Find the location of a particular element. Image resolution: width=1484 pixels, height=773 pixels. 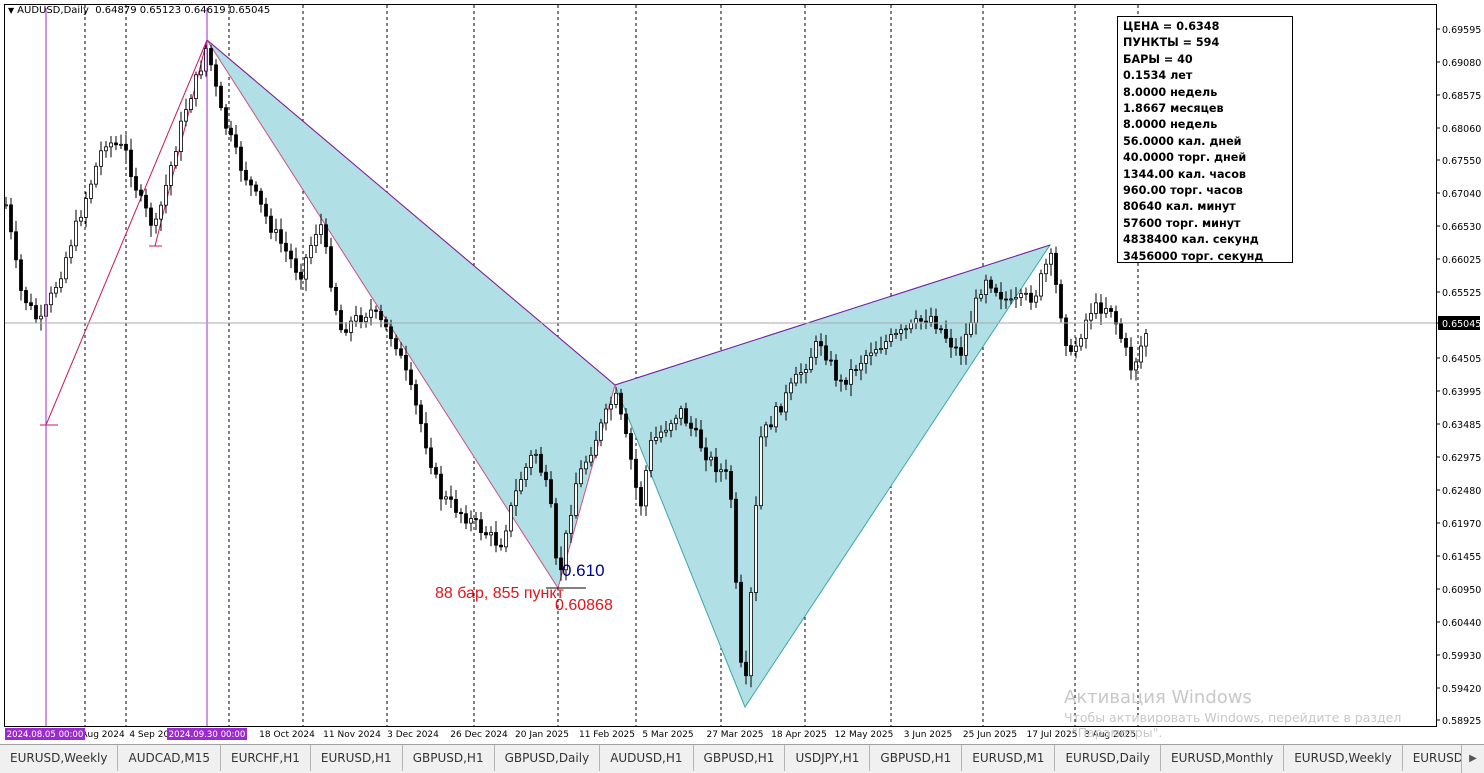

info-line: 56.0000 кал. дней is located at coordinates (1182, 141).